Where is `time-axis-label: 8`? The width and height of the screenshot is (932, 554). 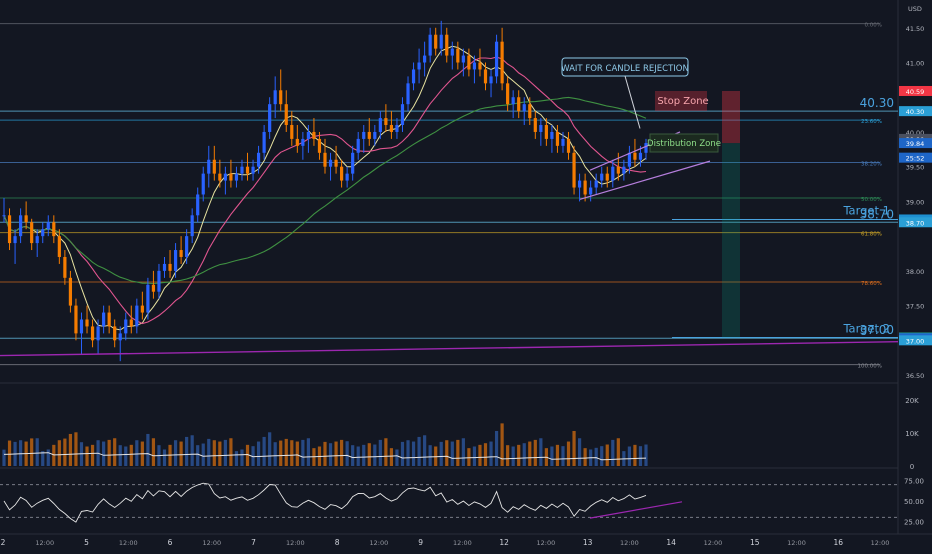
time-axis-label: 8 is located at coordinates (337, 542).